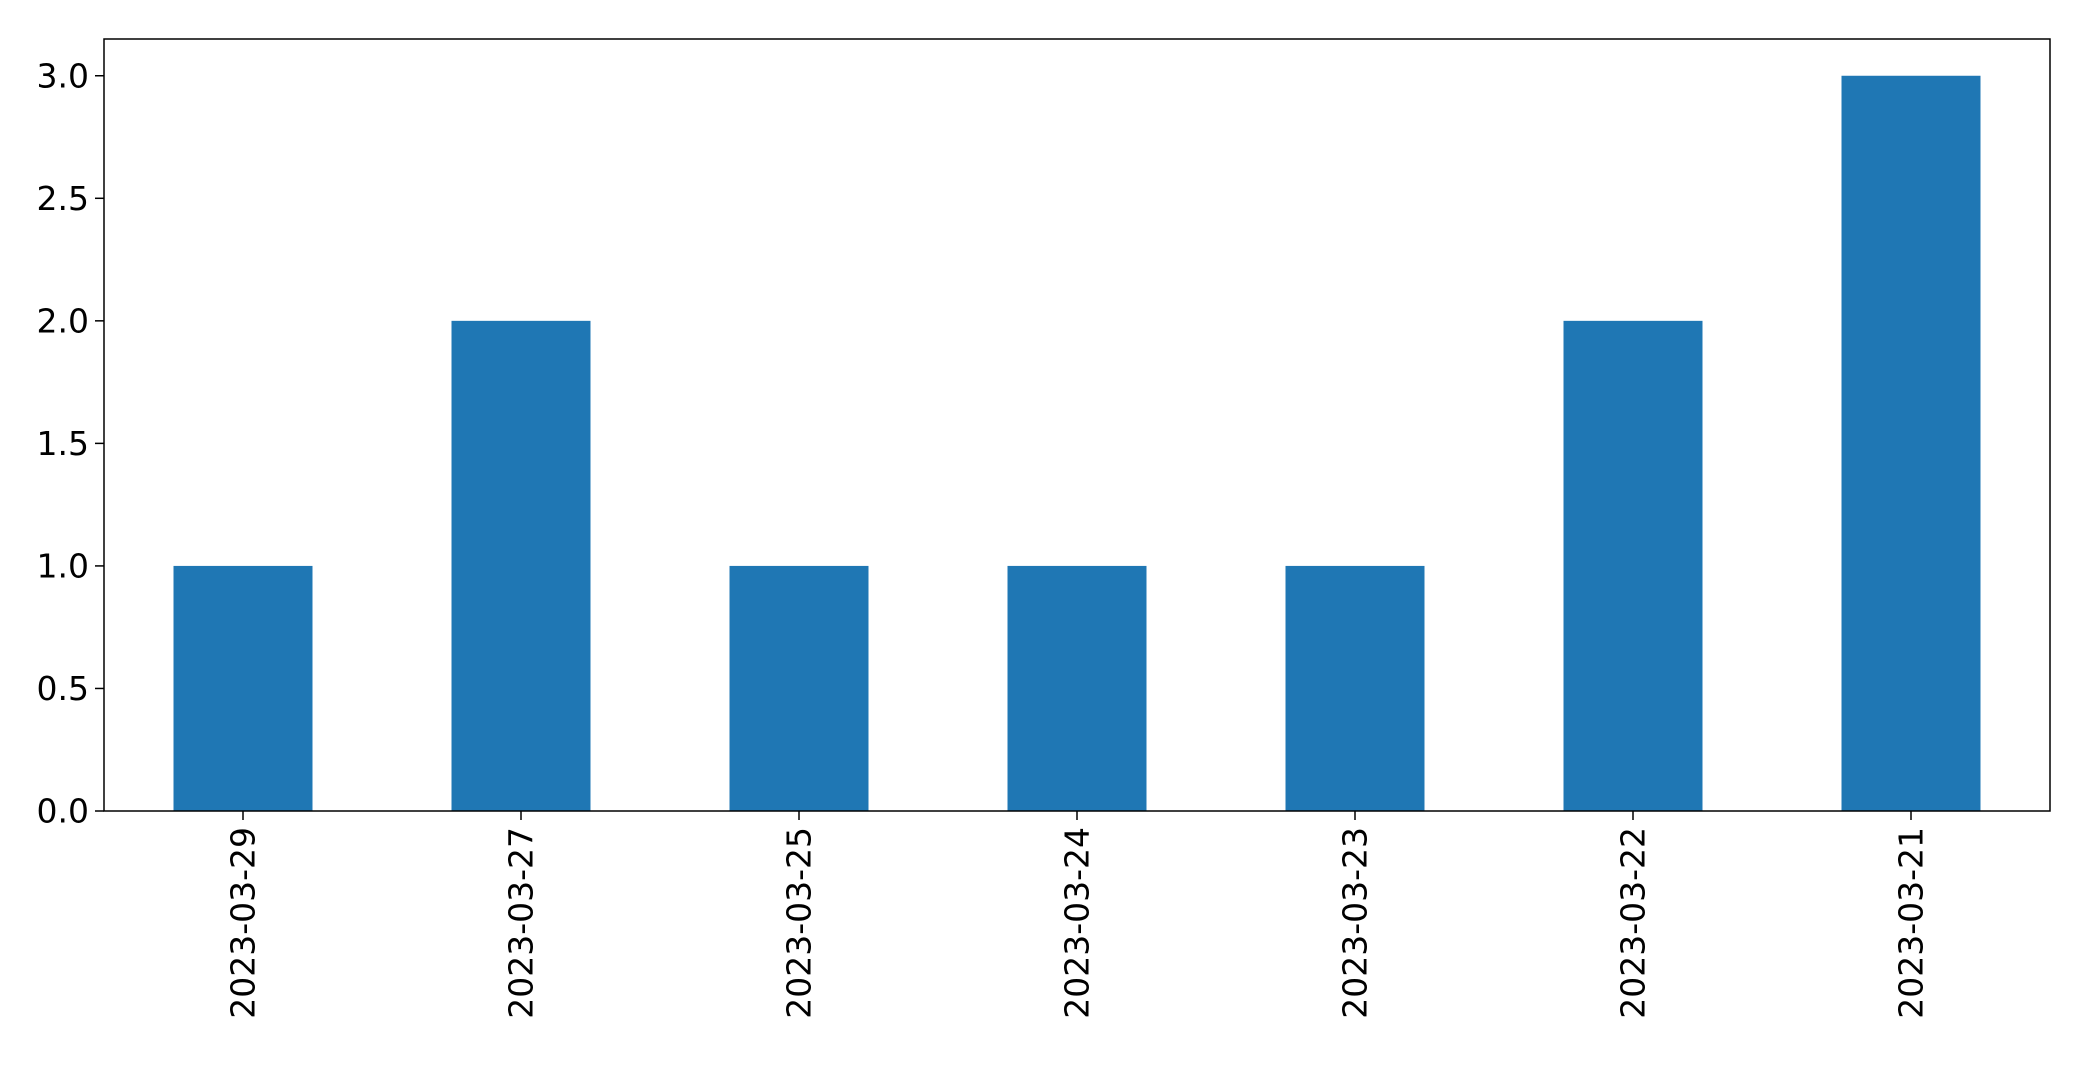 The width and height of the screenshot is (2082, 1065). Describe the element at coordinates (63, 811) in the screenshot. I see `y-tick-label: 0.0` at that location.